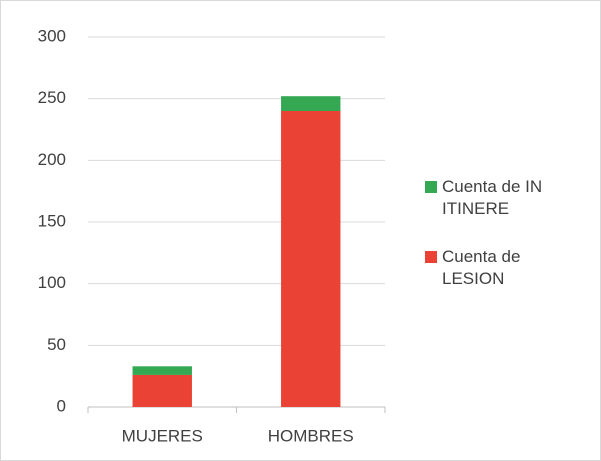  Describe the element at coordinates (52, 220) in the screenshot. I see `y-tick-label: 150` at that location.